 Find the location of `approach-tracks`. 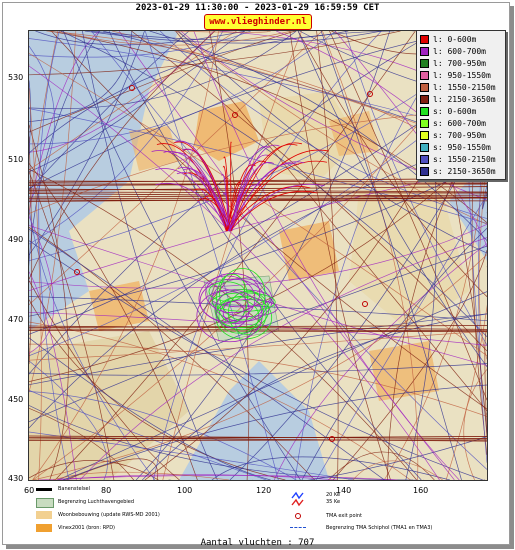

approach-tracks is located at coordinates (240, 241).